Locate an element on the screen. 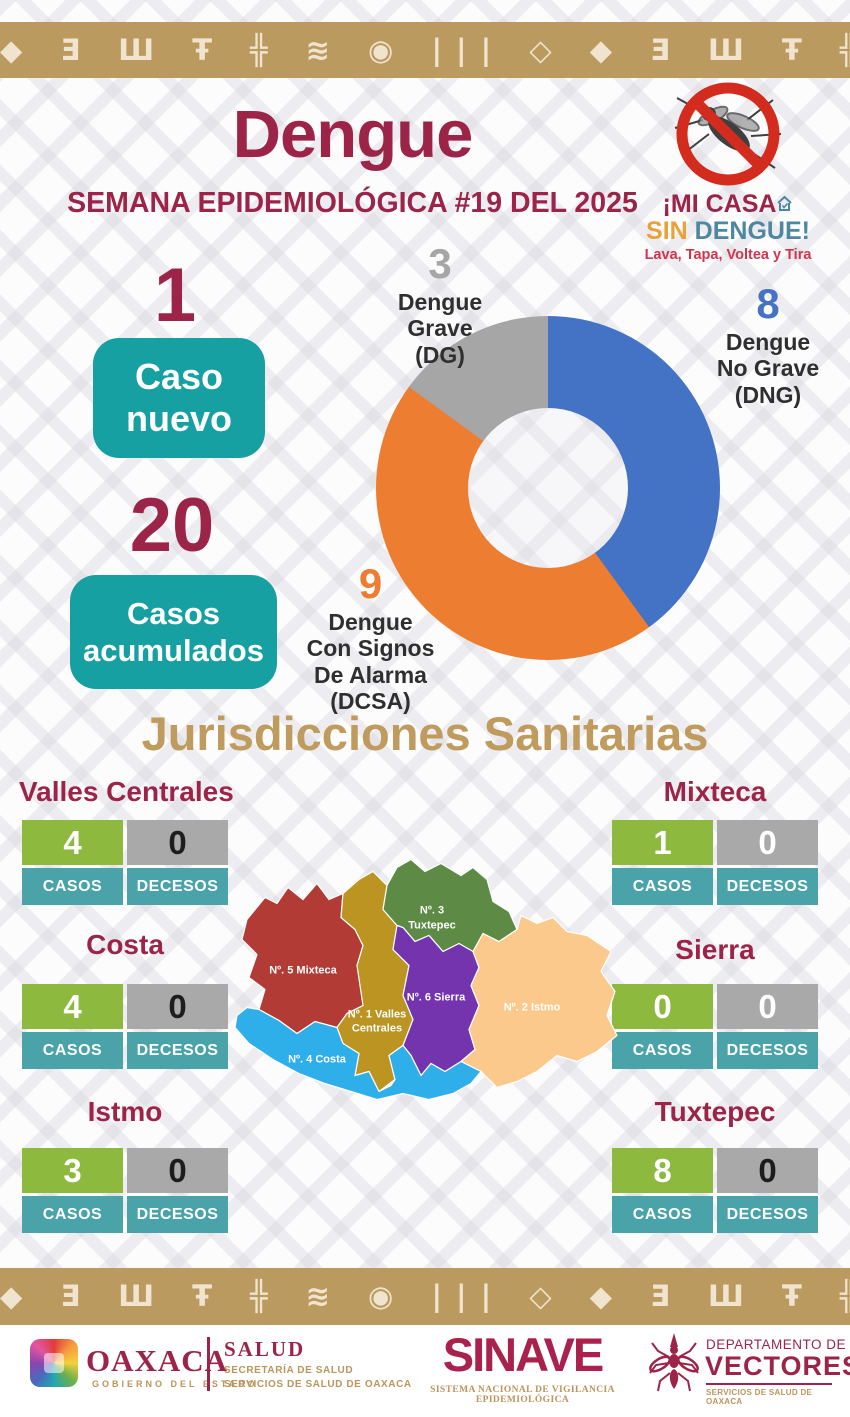  prohibition-circle is located at coordinates (728, 134).